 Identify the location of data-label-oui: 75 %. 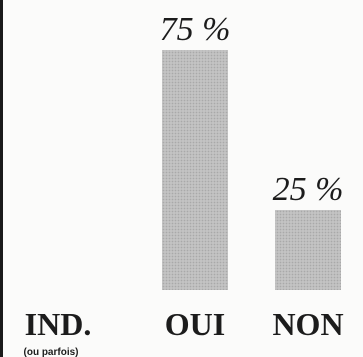
(195, 29).